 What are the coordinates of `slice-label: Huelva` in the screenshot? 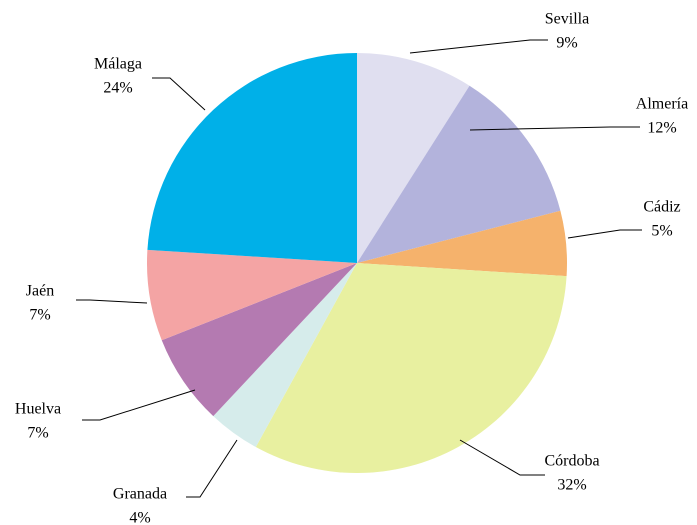 It's located at (38, 409).